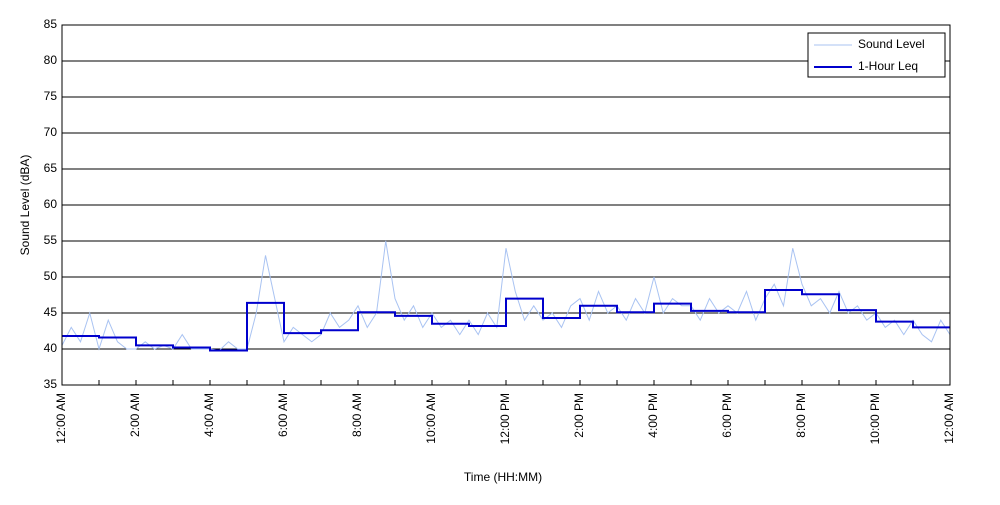 The width and height of the screenshot is (1000, 505). Describe the element at coordinates (25, 205) in the screenshot. I see `y-axis-title: Sound Level (dBA)` at that location.